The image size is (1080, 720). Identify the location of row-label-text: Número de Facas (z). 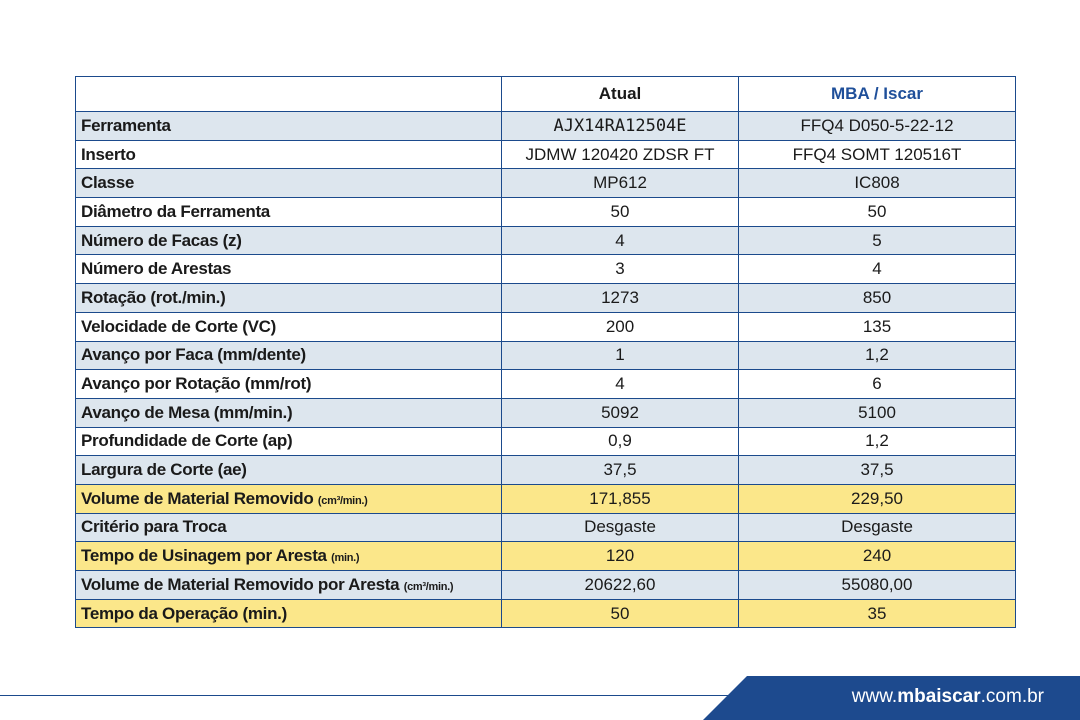
(161, 240).